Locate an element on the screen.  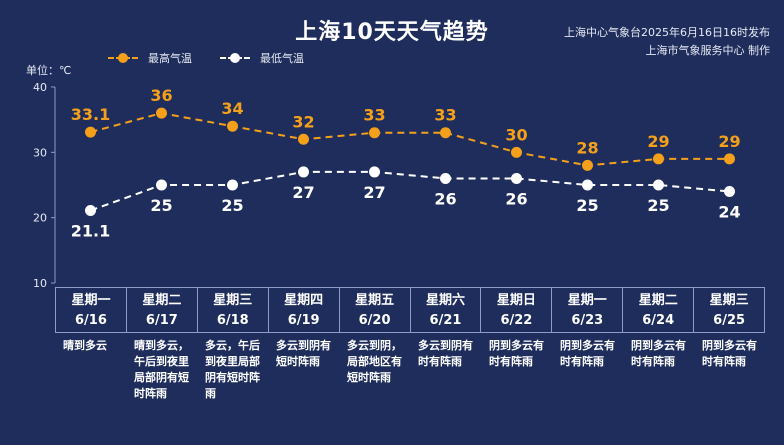
day-header-cell: 星期三 6/18 is located at coordinates (233, 310).